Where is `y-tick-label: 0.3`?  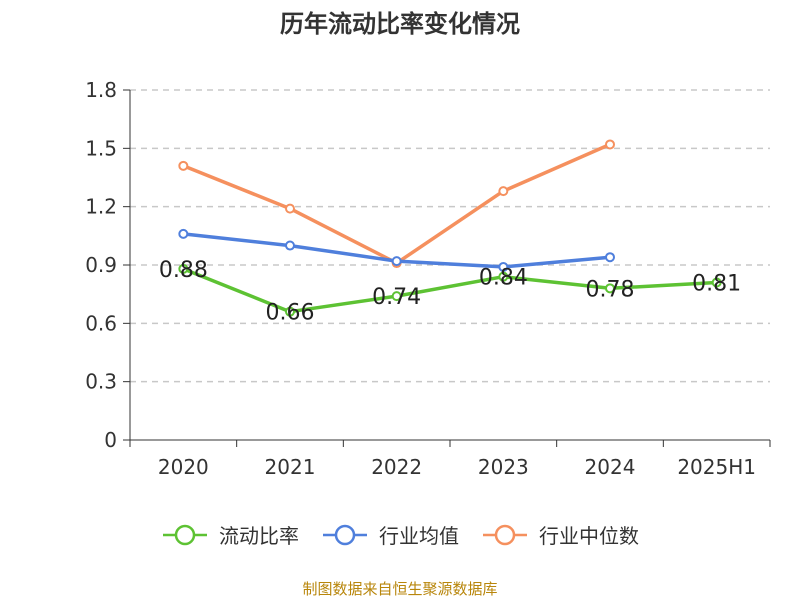 y-tick-label: 0.3 is located at coordinates (101, 382).